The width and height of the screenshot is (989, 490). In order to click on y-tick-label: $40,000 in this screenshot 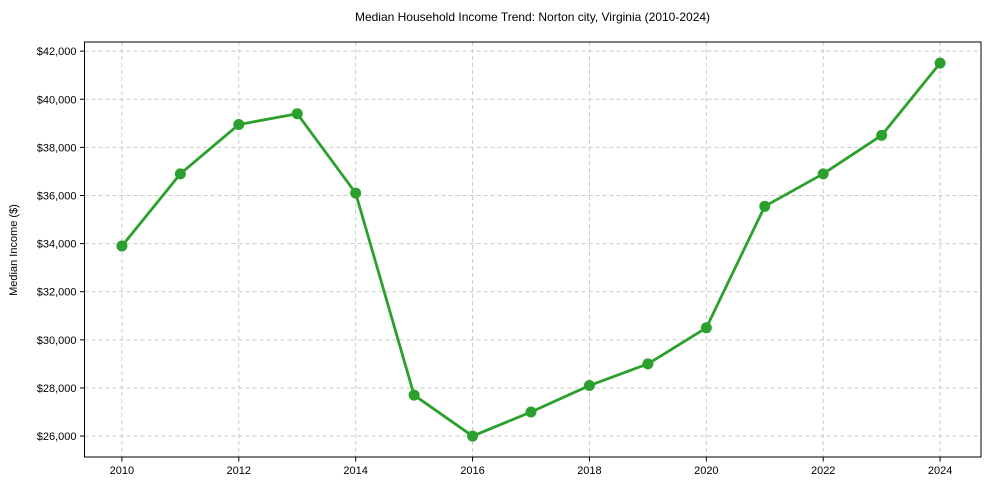, I will do `click(57, 100)`.